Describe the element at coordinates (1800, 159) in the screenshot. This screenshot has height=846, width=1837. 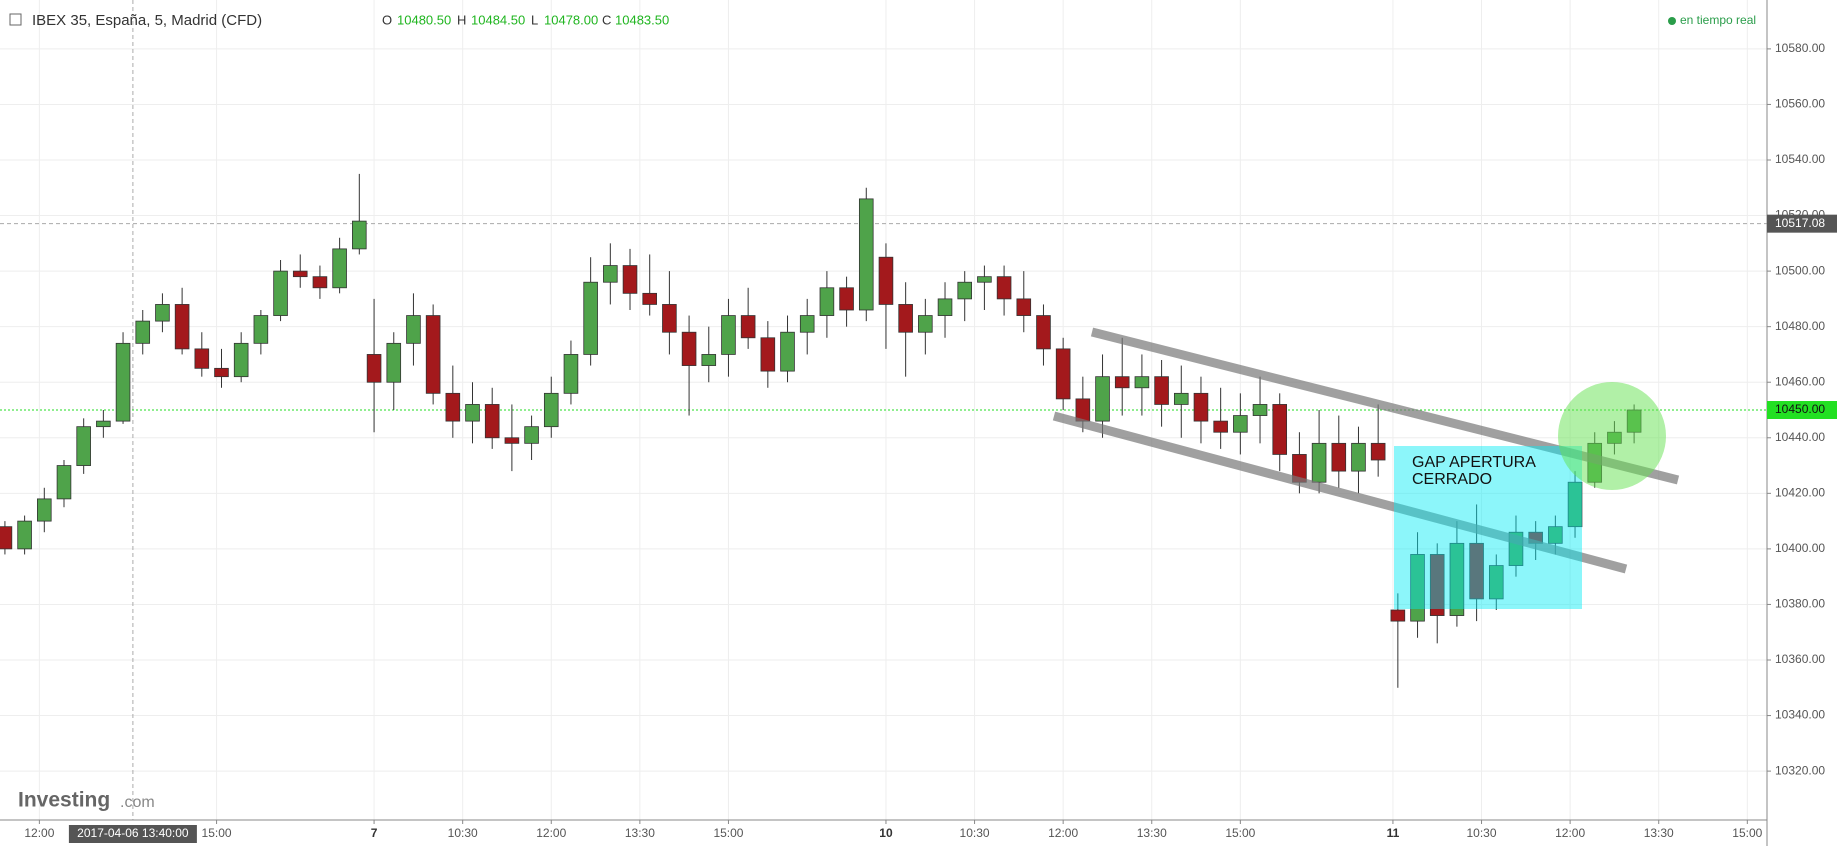
I see `y-tick-label: 10540.00` at that location.